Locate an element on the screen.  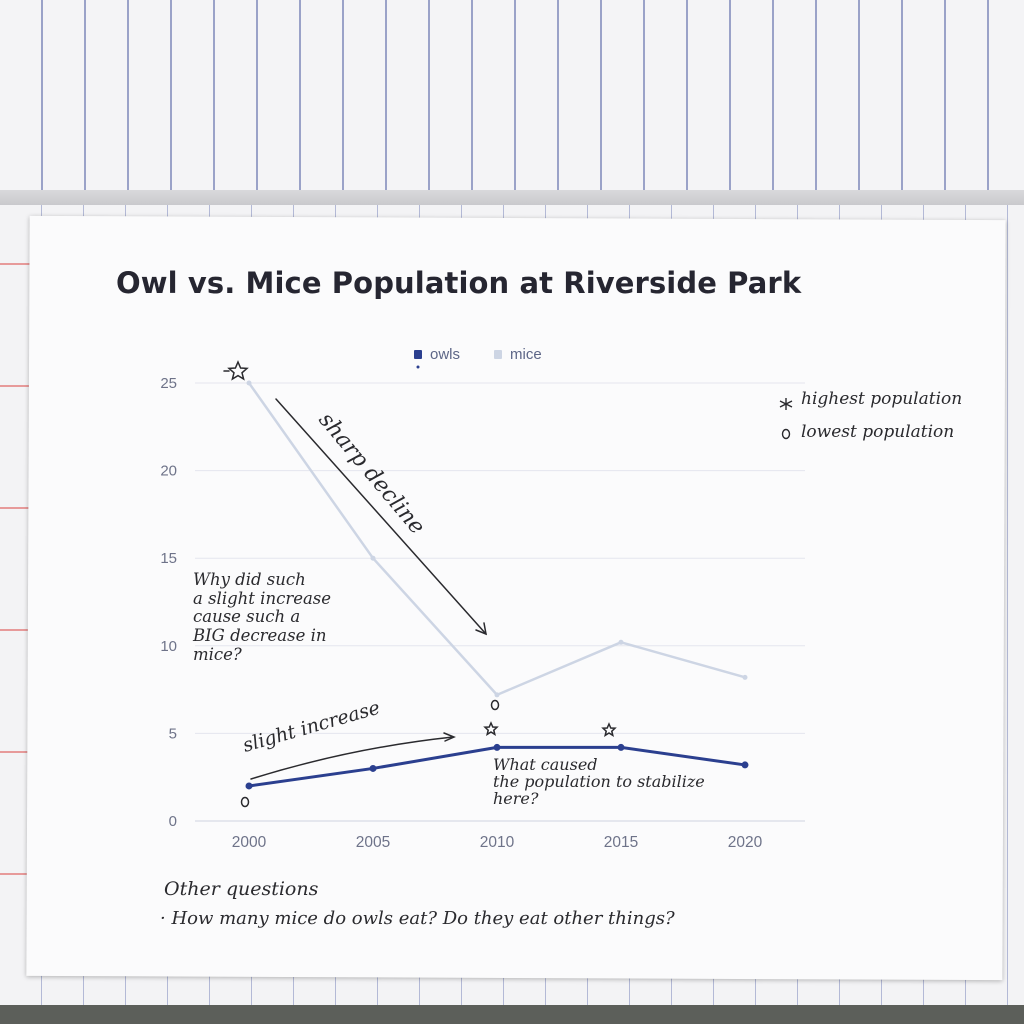
slight-increase-label: slight increase is located at coordinates (311, 727).